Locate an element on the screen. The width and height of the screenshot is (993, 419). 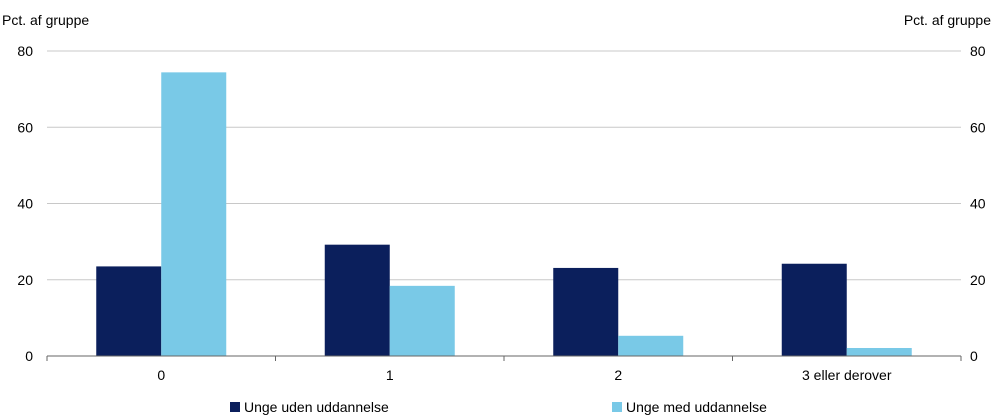
bar-series1-cat0 is located at coordinates (129, 311).